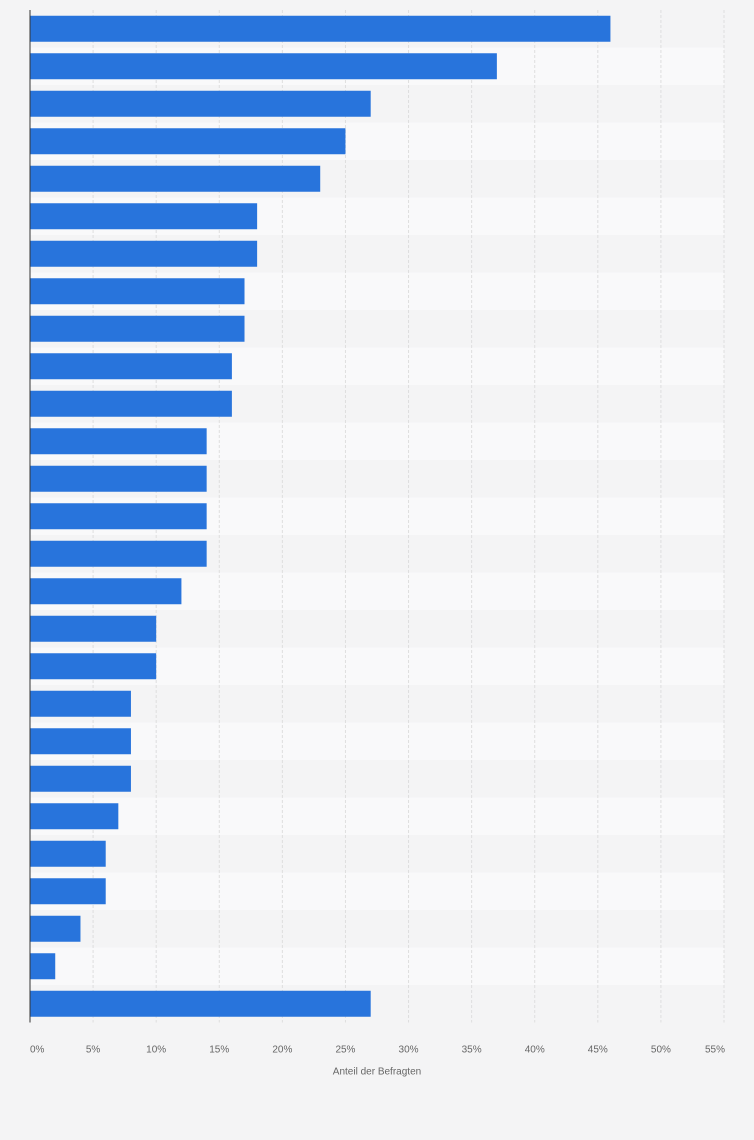  I want to click on x-axis-ticks: 0% 5% 10% 15% 20% 25% 30% 35% 40% 45% 50% 55%, so click(377, 1050).